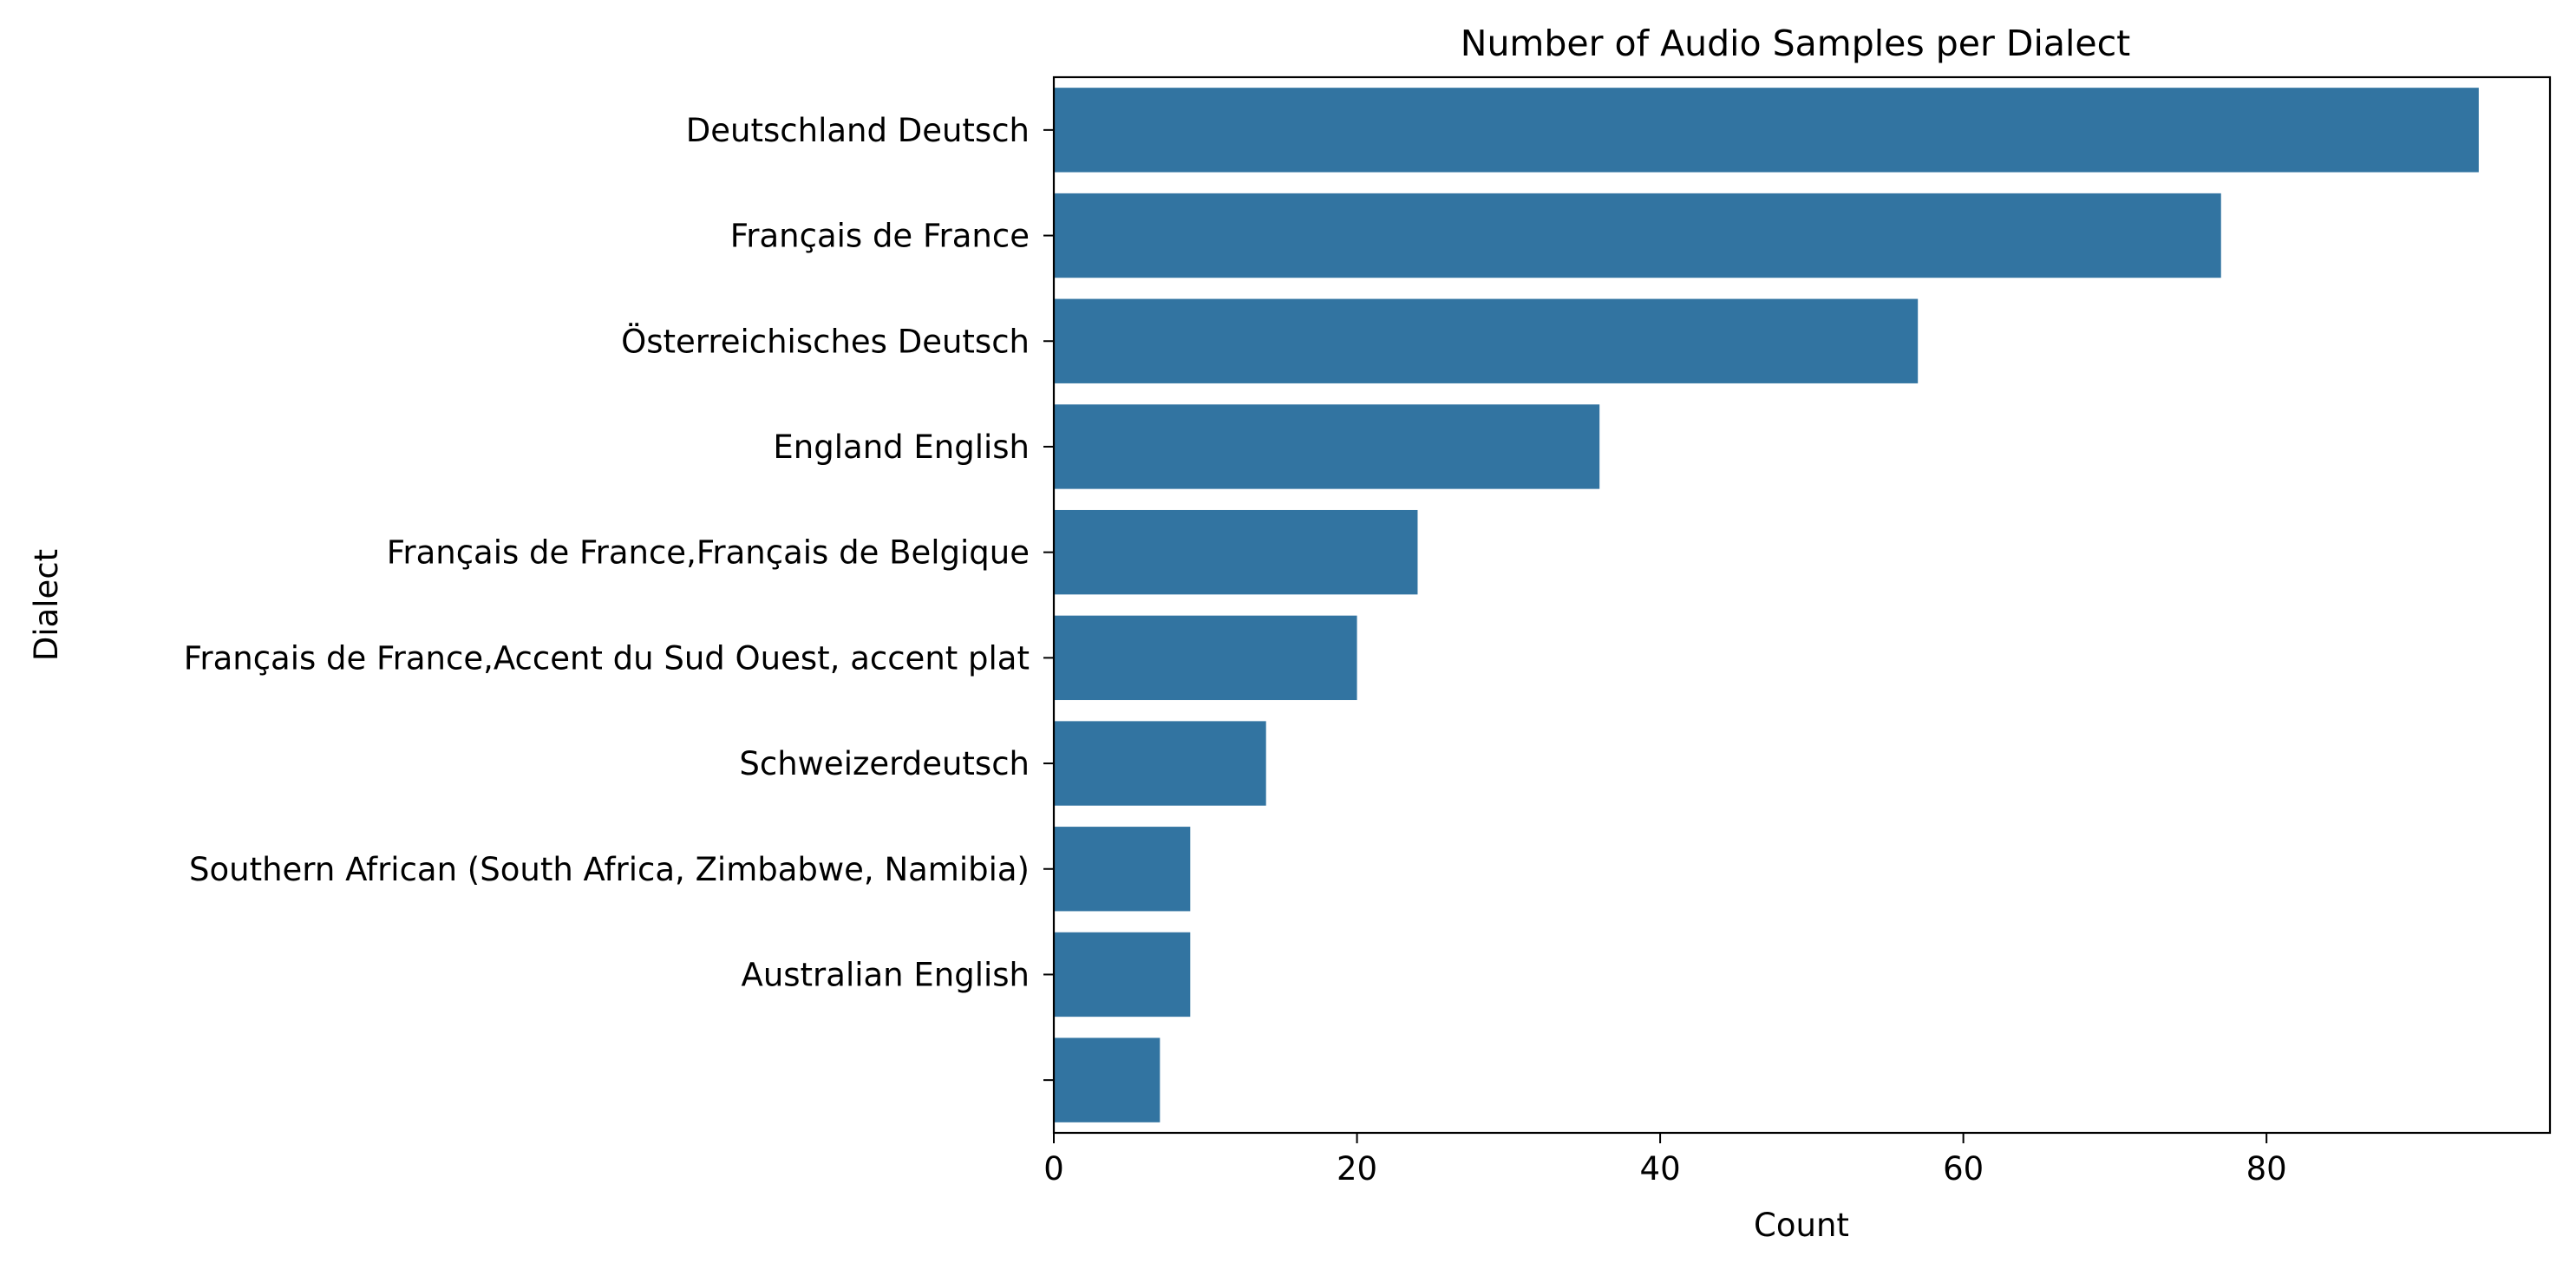 This screenshot has width=2576, height=1276. Describe the element at coordinates (46, 605) in the screenshot. I see `y-axis-label: Dialect` at that location.